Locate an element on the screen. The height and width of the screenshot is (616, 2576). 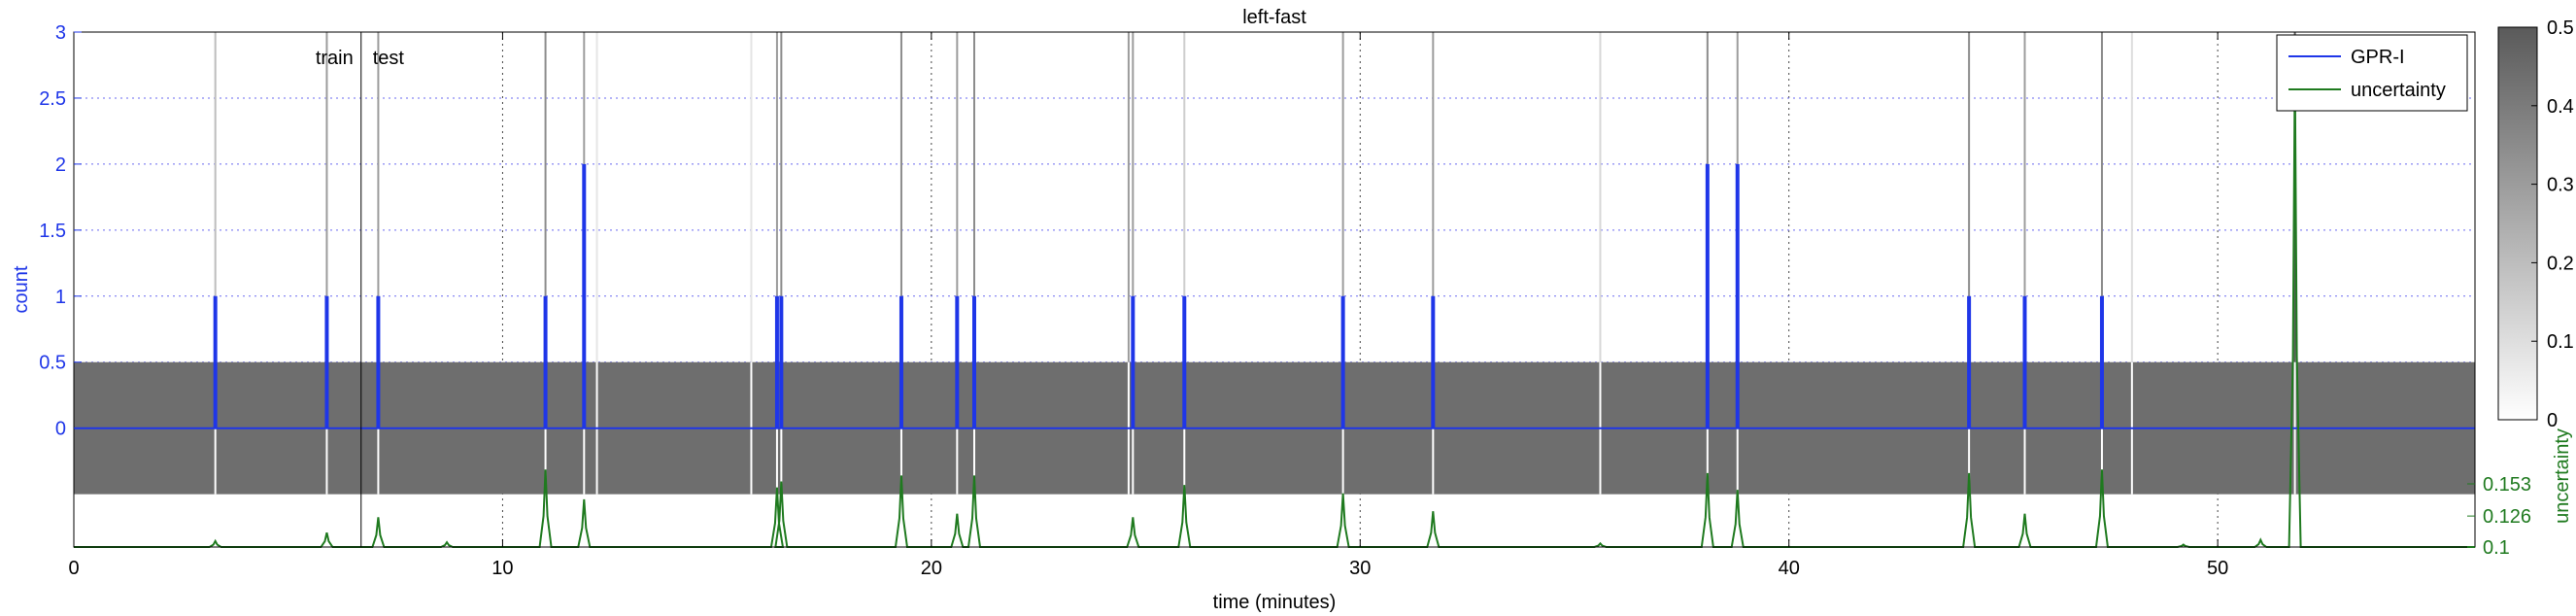
y-axis: 0 0.5 1 1.5 2 2.5 3 is located at coordinates (60, 231).